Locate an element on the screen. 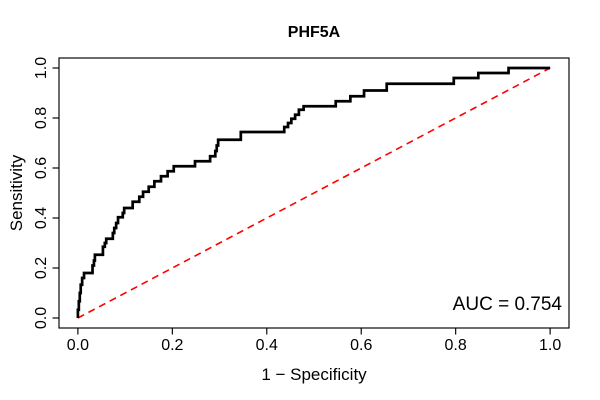  x-tick-label: 0.4 is located at coordinates (267, 345).